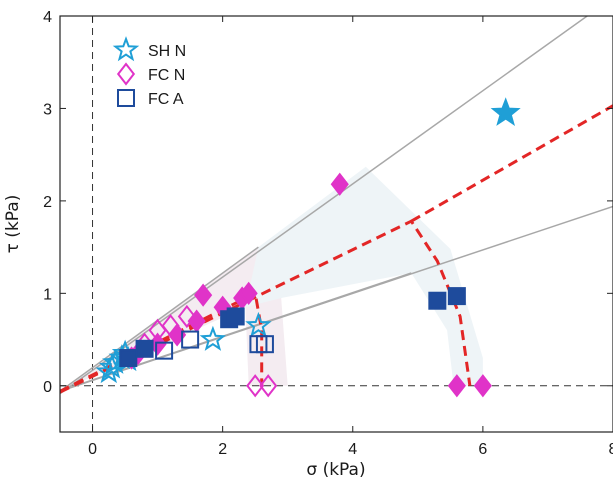 The width and height of the screenshot is (613, 481). Describe the element at coordinates (482, 449) in the screenshot. I see `x-tick-label-3: 6` at that location.